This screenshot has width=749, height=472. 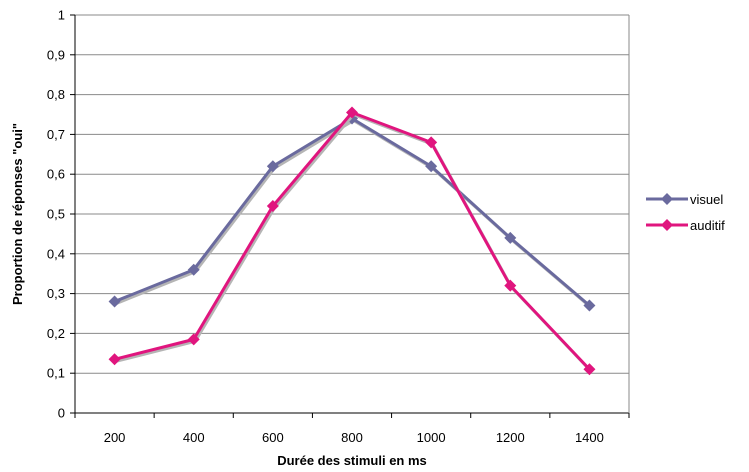 I want to click on legend-label-auditif: auditif, so click(x=707, y=225).